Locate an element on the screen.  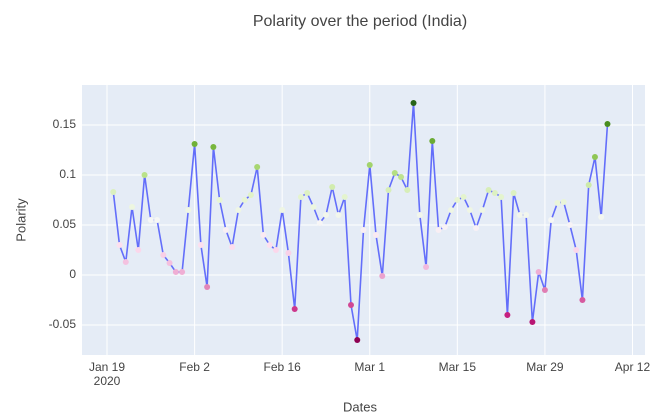
y-tick-label: -0.05 is located at coordinates (63, 324).